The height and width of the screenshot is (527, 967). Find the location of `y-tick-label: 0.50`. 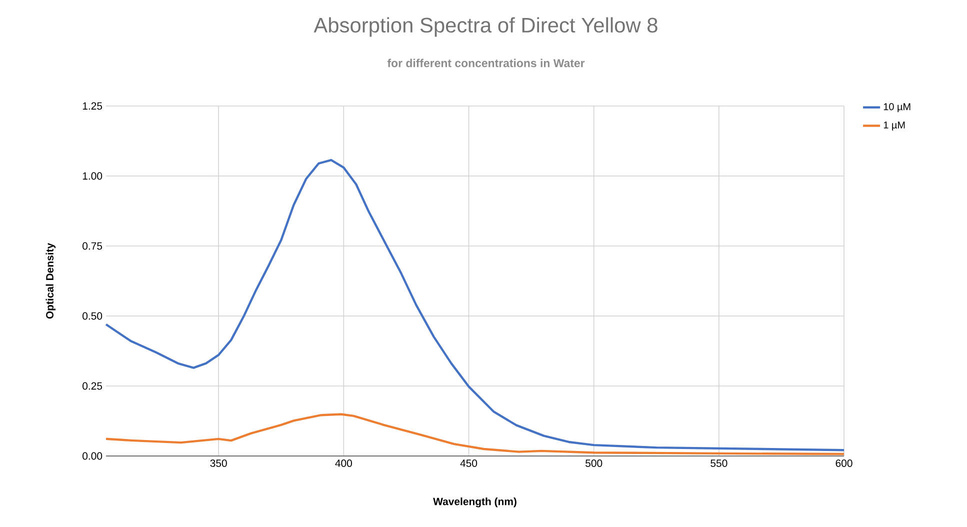

y-tick-label: 0.50 is located at coordinates (92, 316).